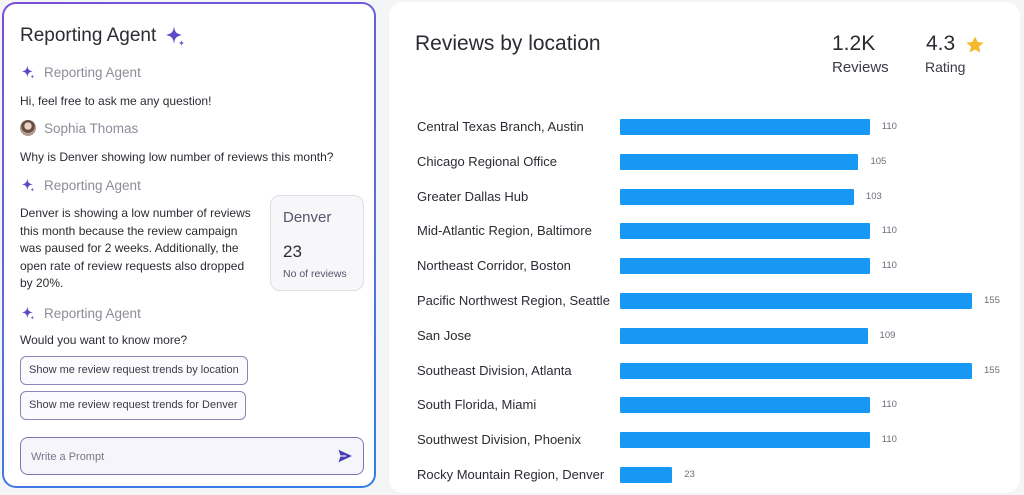  I want to click on send-icon, so click(345, 456).